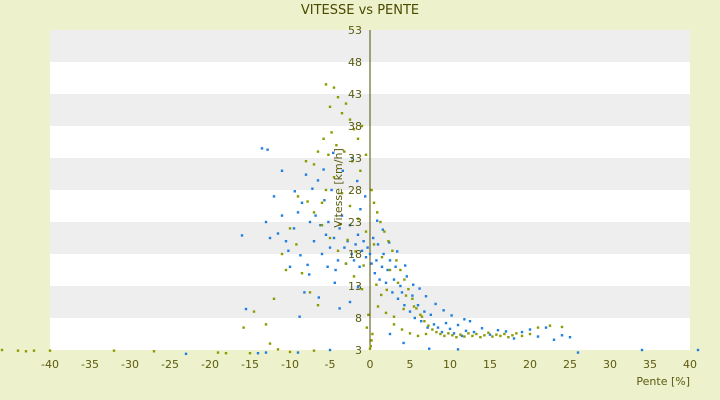  Describe the element at coordinates (490, 364) in the screenshot. I see `x-tick-label: 15` at that location.